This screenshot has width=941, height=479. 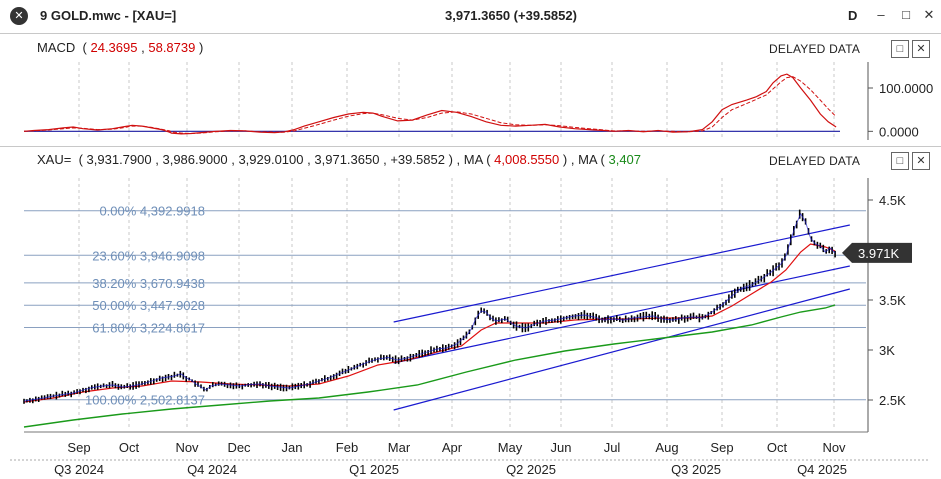 What do you see at coordinates (900, 49) in the screenshot?
I see `macd-maximize-icon: □` at bounding box center [900, 49].